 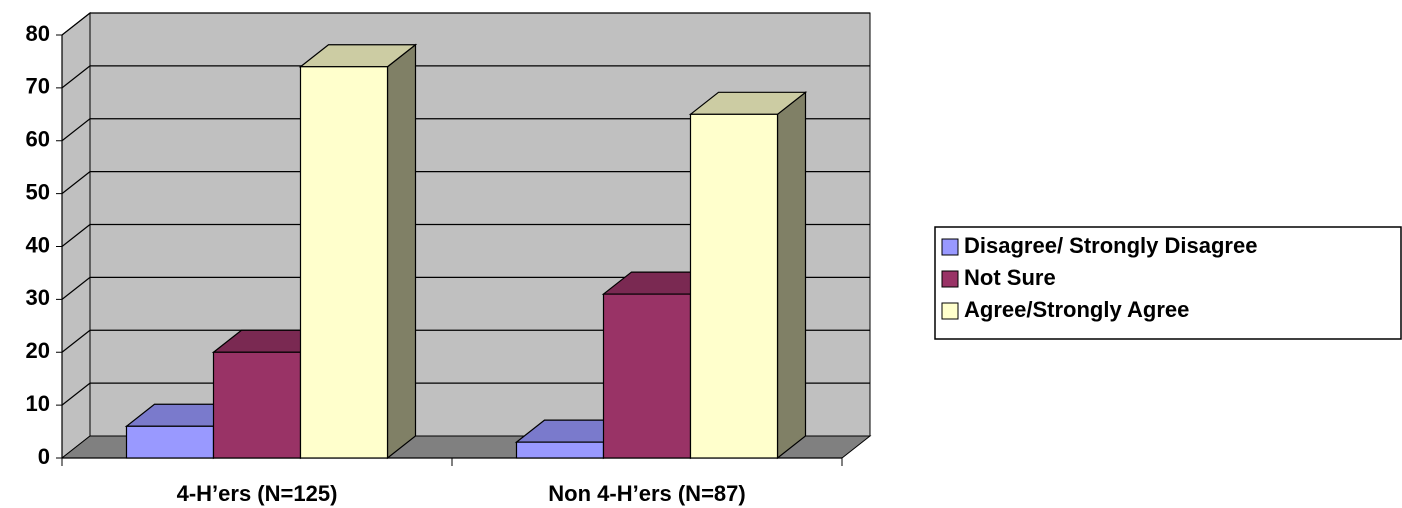 What do you see at coordinates (38, 350) in the screenshot?
I see `y-tick-label: 20` at bounding box center [38, 350].